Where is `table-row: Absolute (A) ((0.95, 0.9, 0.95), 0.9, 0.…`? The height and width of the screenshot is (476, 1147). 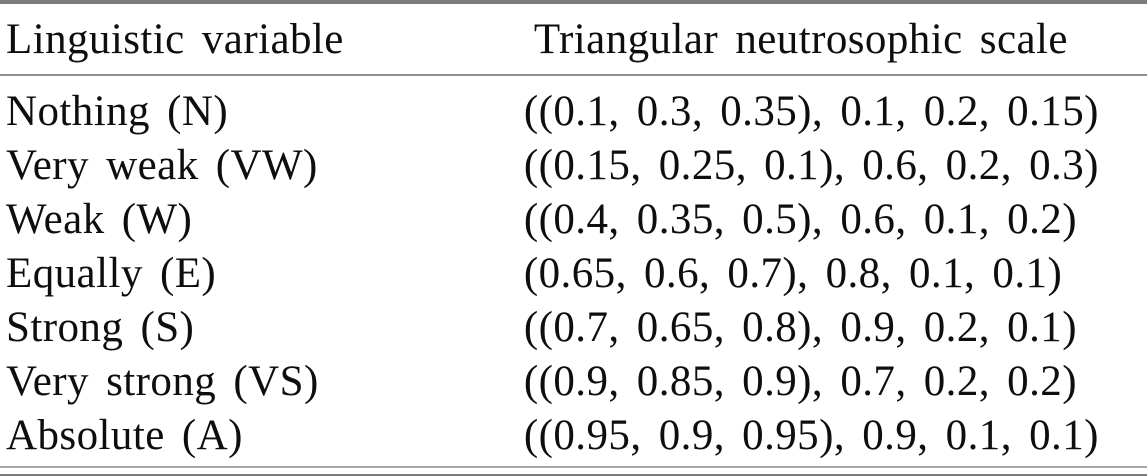
table-row: Absolute (A) ((0.95, 0.9, 0.95), 0.9, 0.… is located at coordinates (573, 435).